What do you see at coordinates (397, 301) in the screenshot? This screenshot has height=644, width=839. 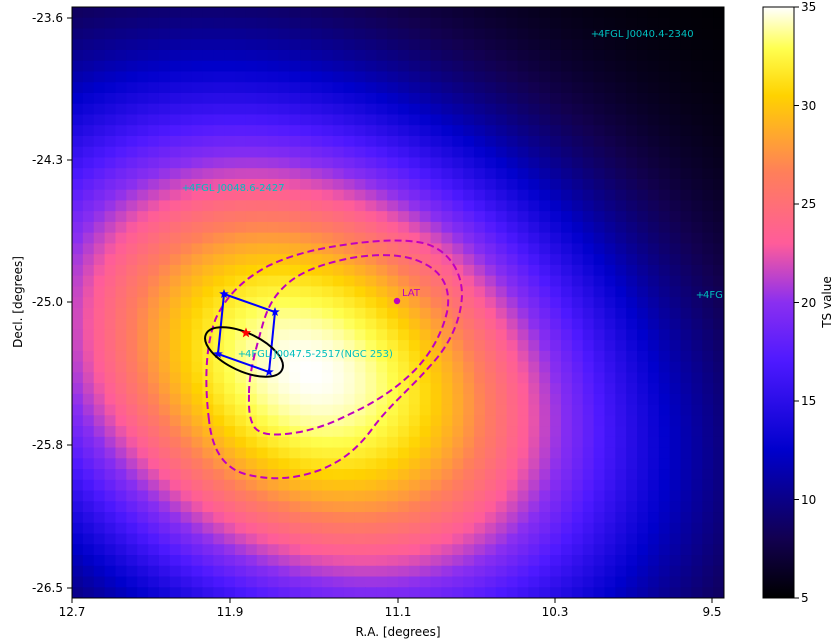 I see `lat-marker` at bounding box center [397, 301].